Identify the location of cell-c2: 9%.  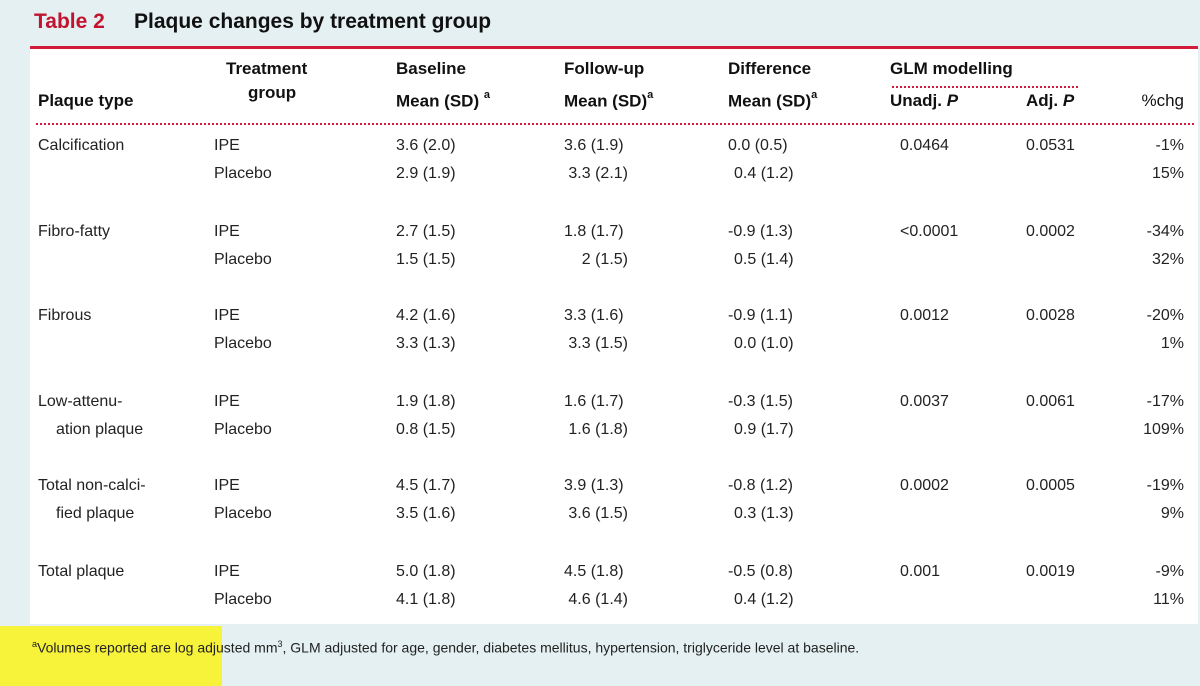
(1172, 513).